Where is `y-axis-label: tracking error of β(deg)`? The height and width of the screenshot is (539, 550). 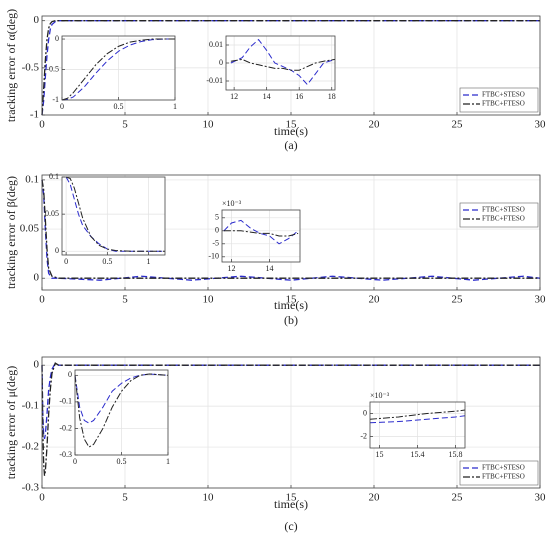
y-axis-label: tracking error of β(deg) is located at coordinates (11, 232).